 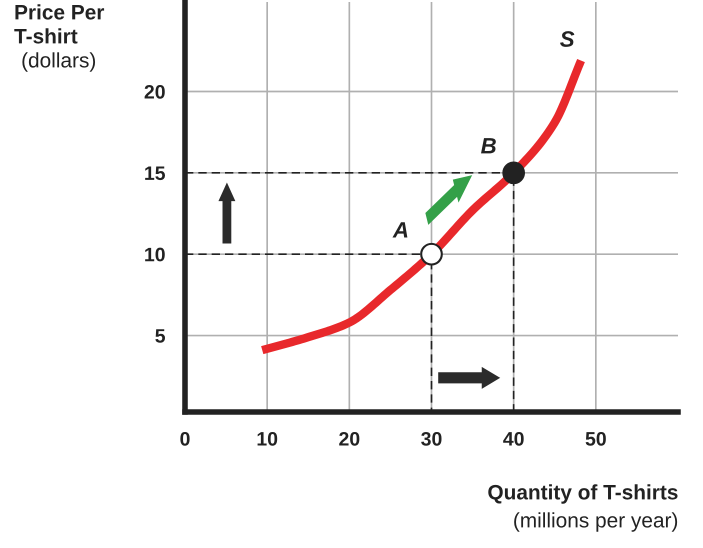 What do you see at coordinates (160, 336) in the screenshot?
I see `y-tick-label: 5` at bounding box center [160, 336].